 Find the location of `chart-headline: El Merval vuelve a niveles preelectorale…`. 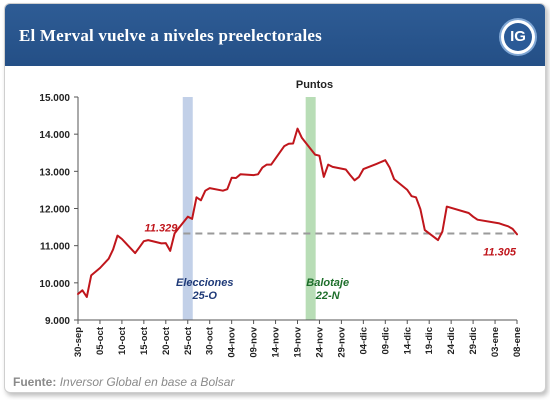

chart-headline: El Merval vuelve a niveles preelectorale… is located at coordinates (170, 35).